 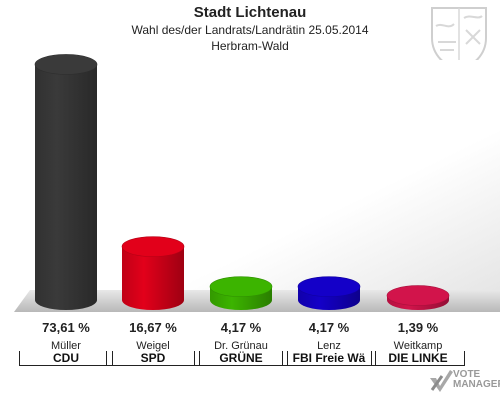 I want to click on brand-line-2: MANAGER, so click(x=476, y=384).